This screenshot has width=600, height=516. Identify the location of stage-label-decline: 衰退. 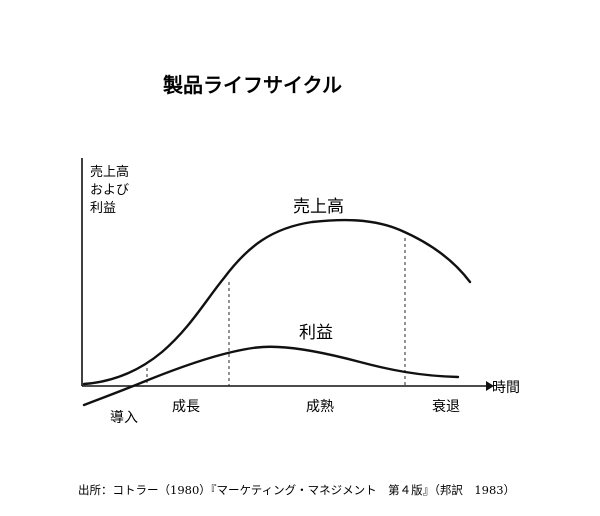
(446, 406).